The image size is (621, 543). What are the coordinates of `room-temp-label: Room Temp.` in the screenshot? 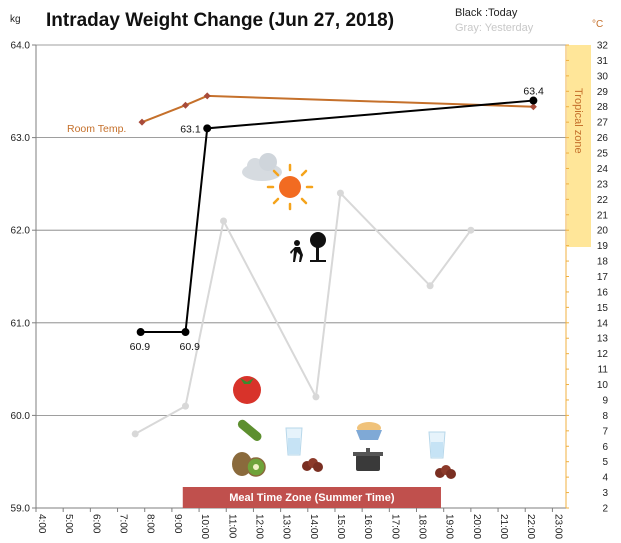 It's located at (96, 129).